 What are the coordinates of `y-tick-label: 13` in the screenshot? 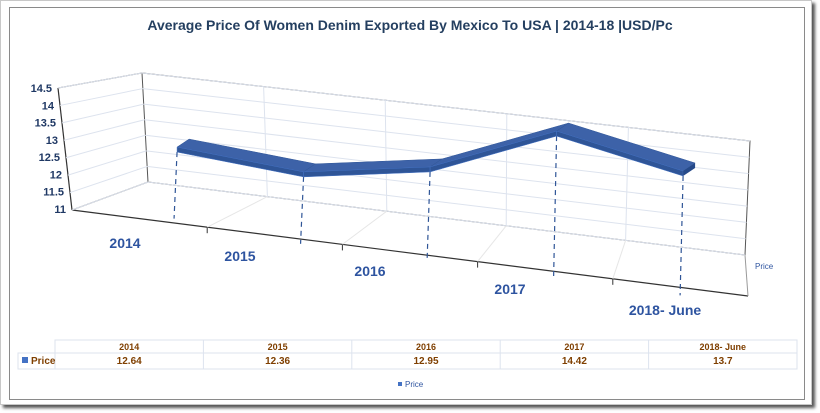 It's located at (52, 141).